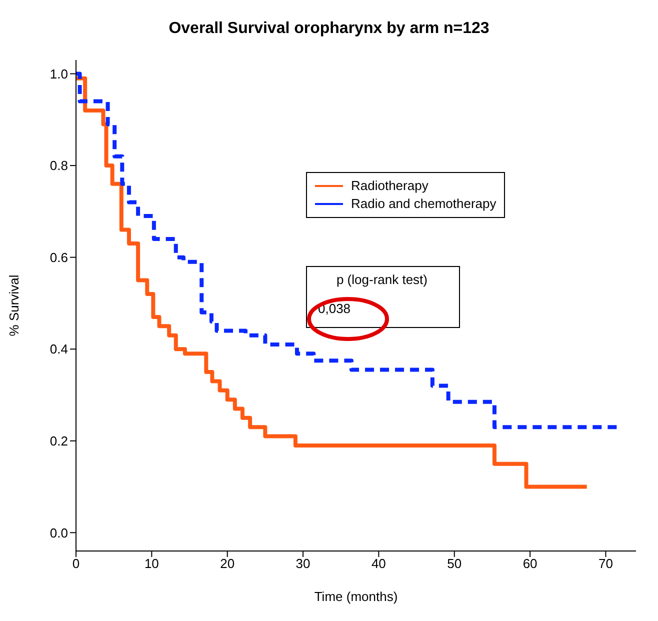 The height and width of the screenshot is (621, 658). Describe the element at coordinates (59, 532) in the screenshot. I see `y-tick-label: 0.0` at that location.